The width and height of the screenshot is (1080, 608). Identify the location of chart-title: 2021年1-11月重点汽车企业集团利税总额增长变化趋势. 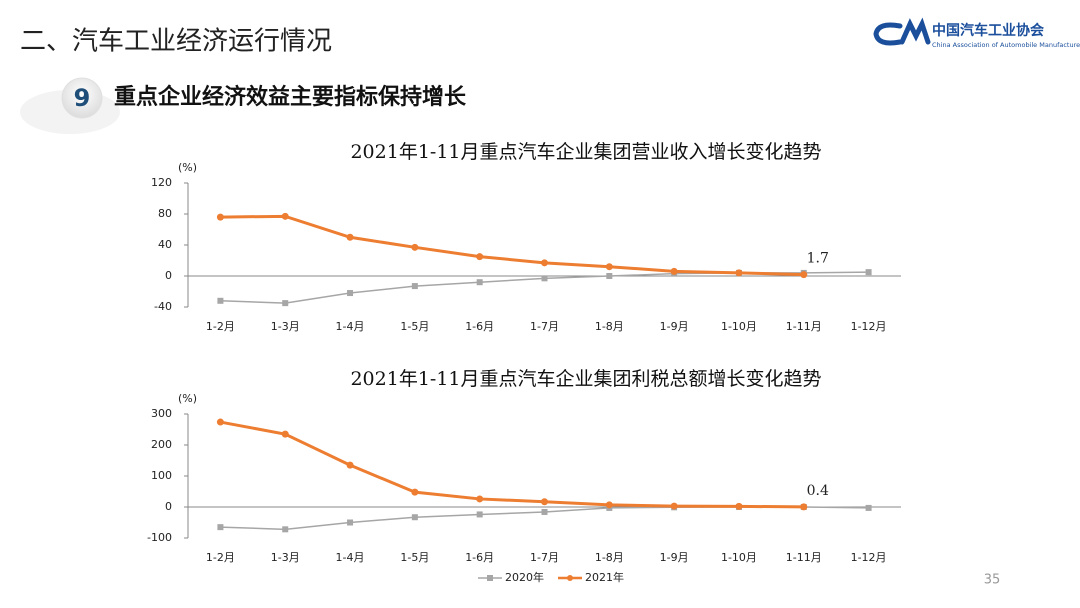
(585, 379).